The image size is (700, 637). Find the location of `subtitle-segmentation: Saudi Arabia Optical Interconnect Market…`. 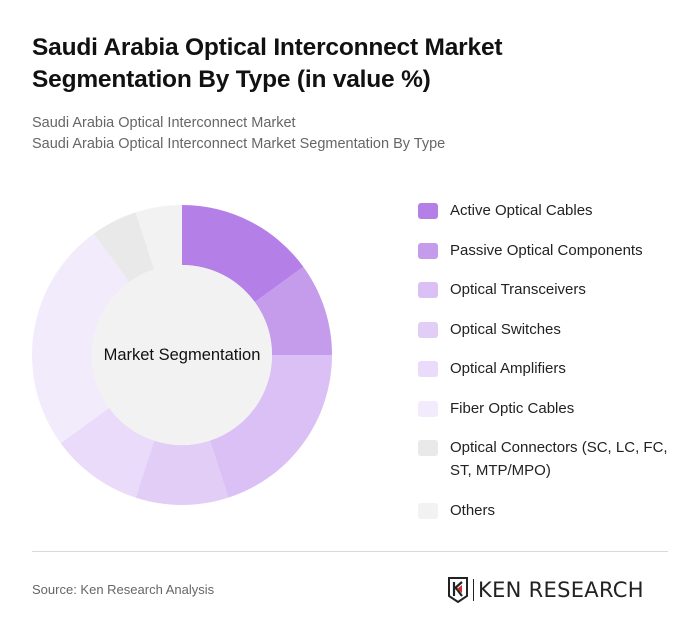

subtitle-segmentation: Saudi Arabia Optical Interconnect Market… is located at coordinates (239, 144).